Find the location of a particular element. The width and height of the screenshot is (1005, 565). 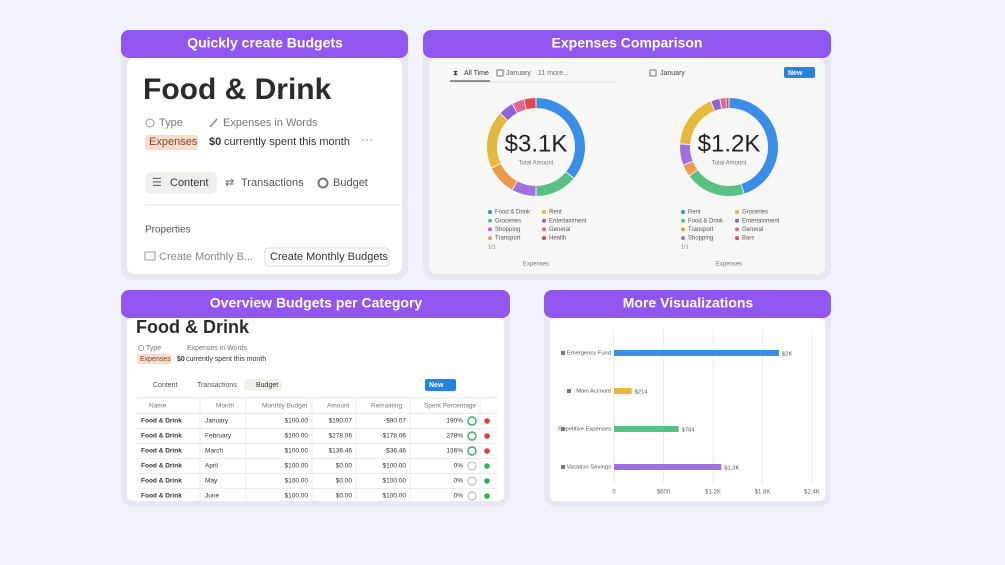

column-header: Month is located at coordinates (225, 406).